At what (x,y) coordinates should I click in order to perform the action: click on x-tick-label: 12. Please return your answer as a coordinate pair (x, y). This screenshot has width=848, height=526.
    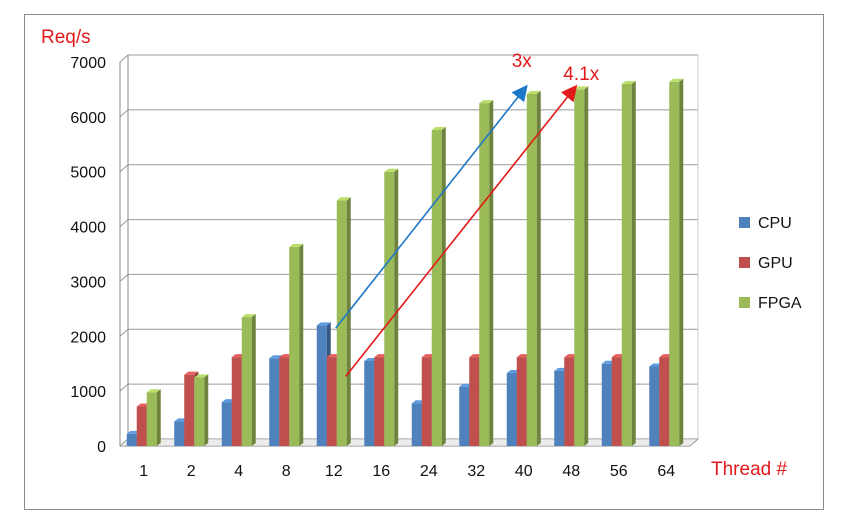
    Looking at the image, I should click on (334, 471).